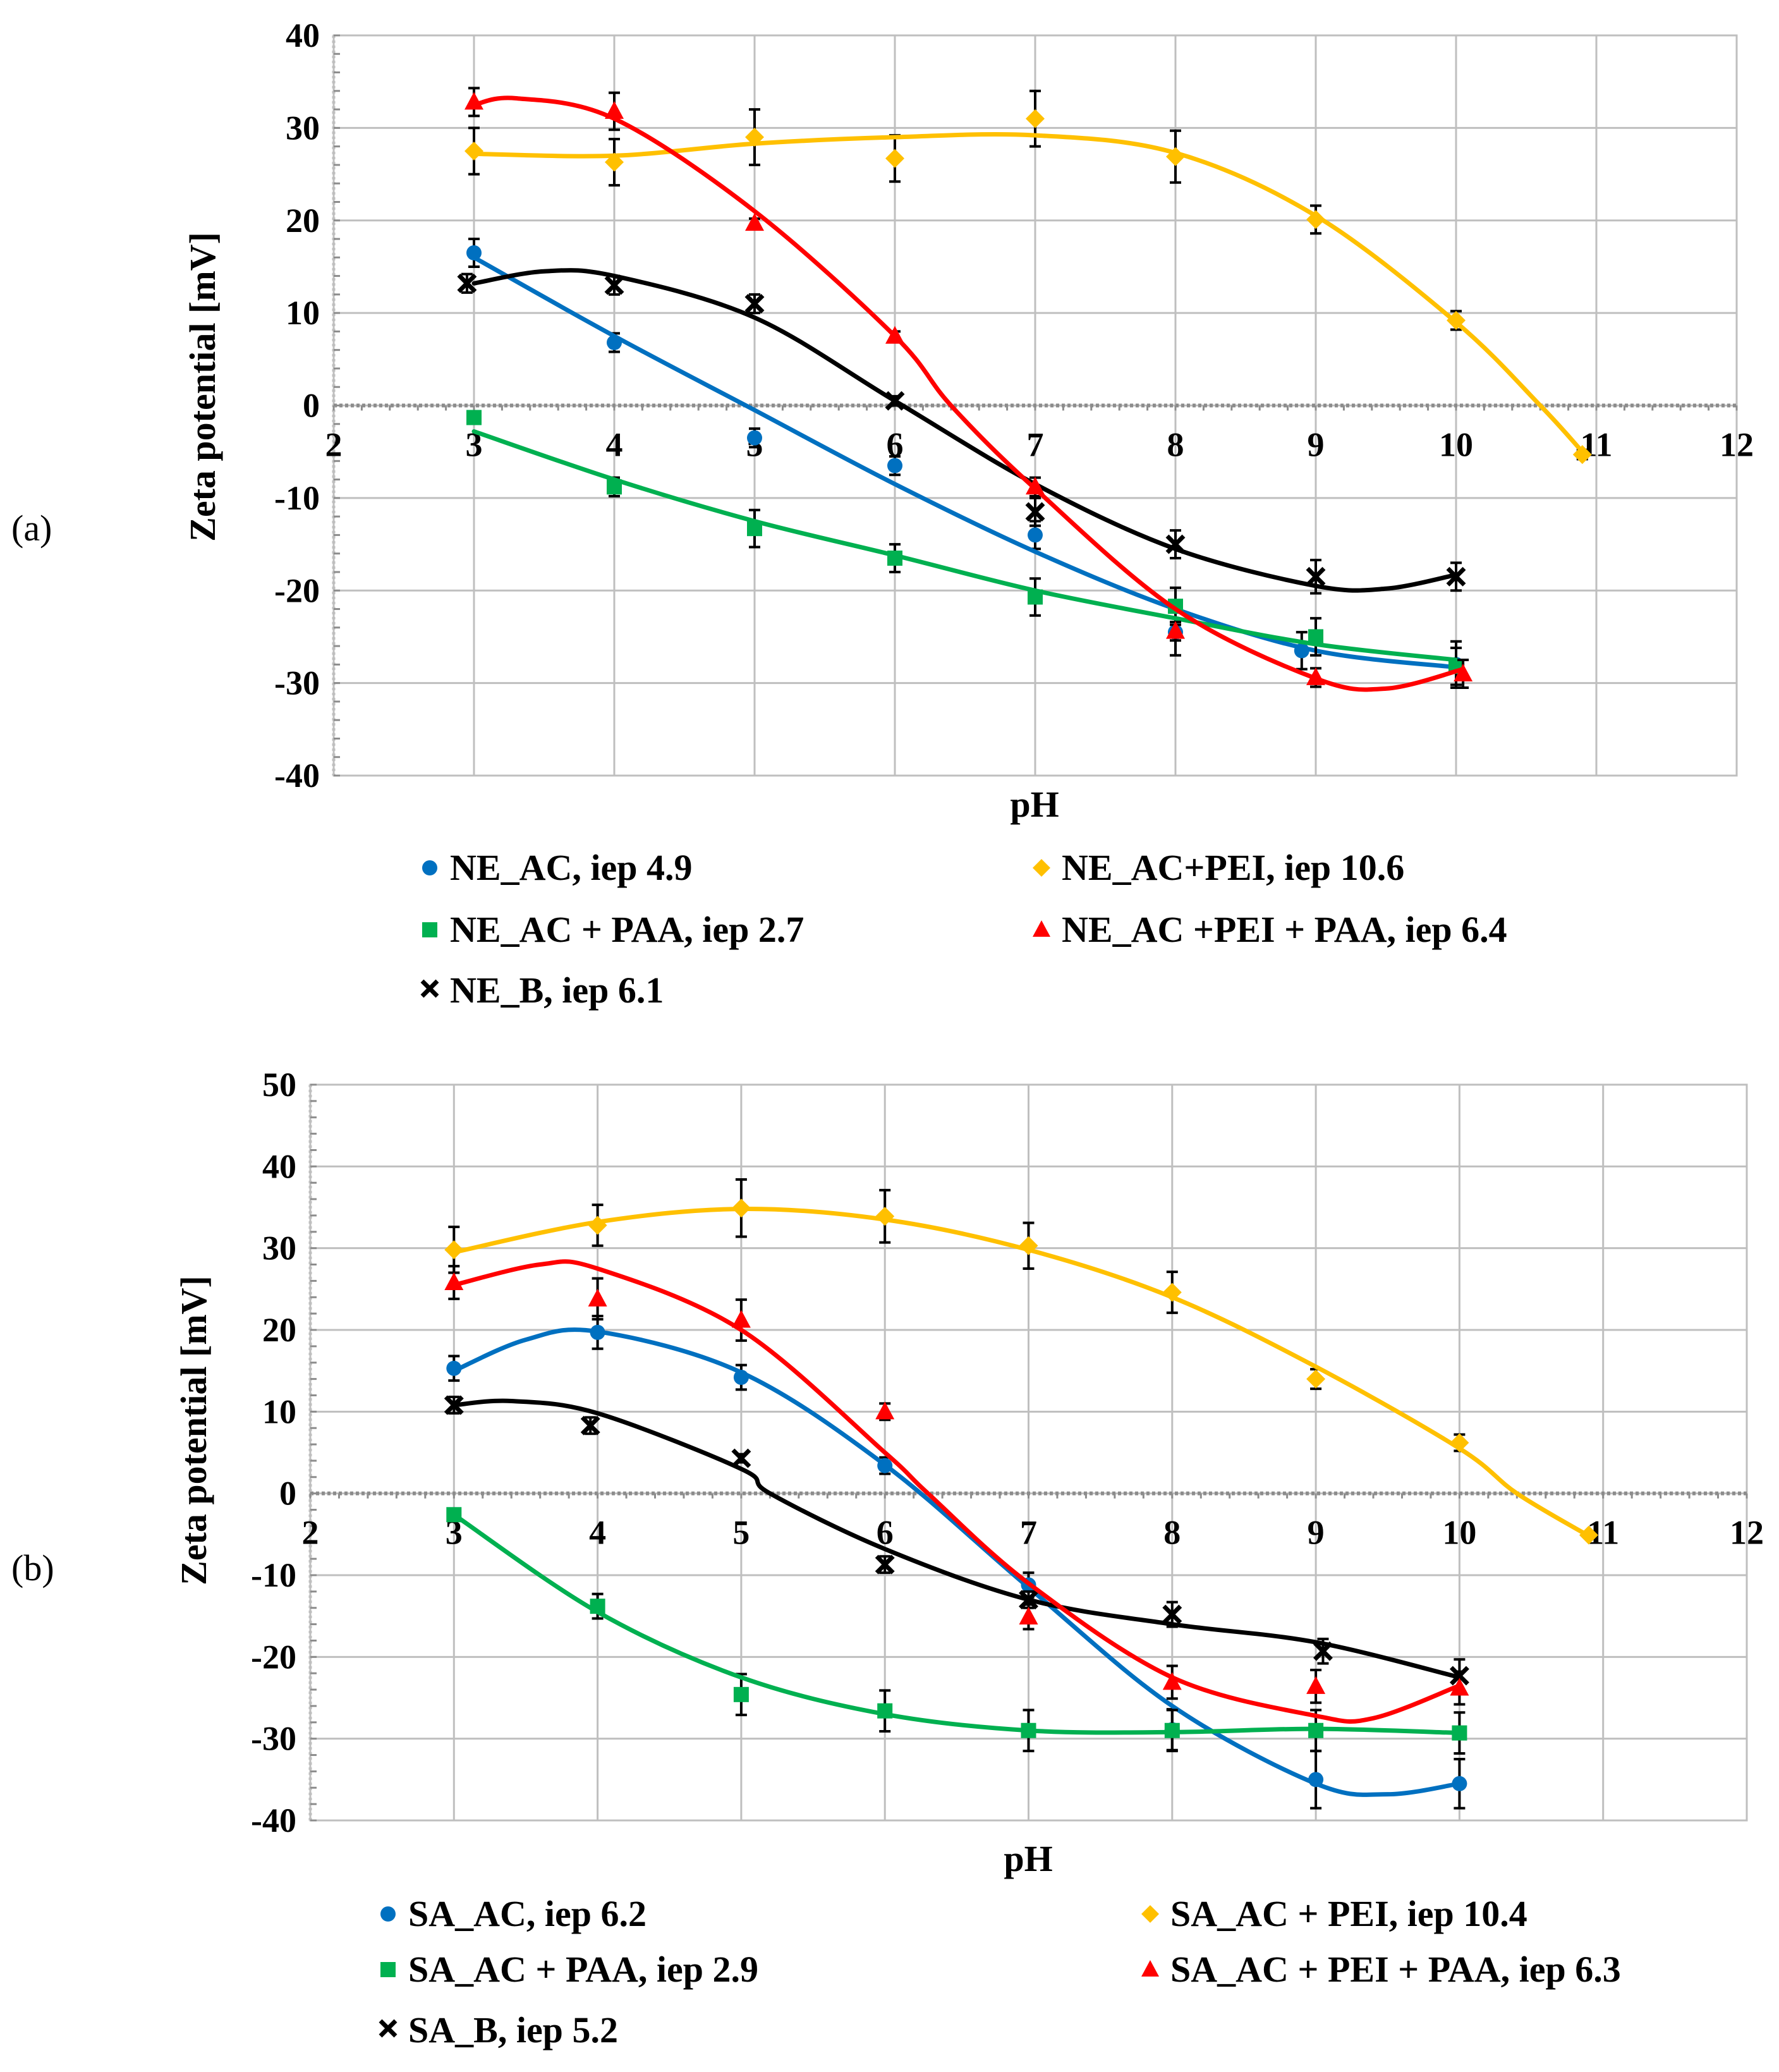  I want to click on x-tick-label: 9, so click(1316, 445).